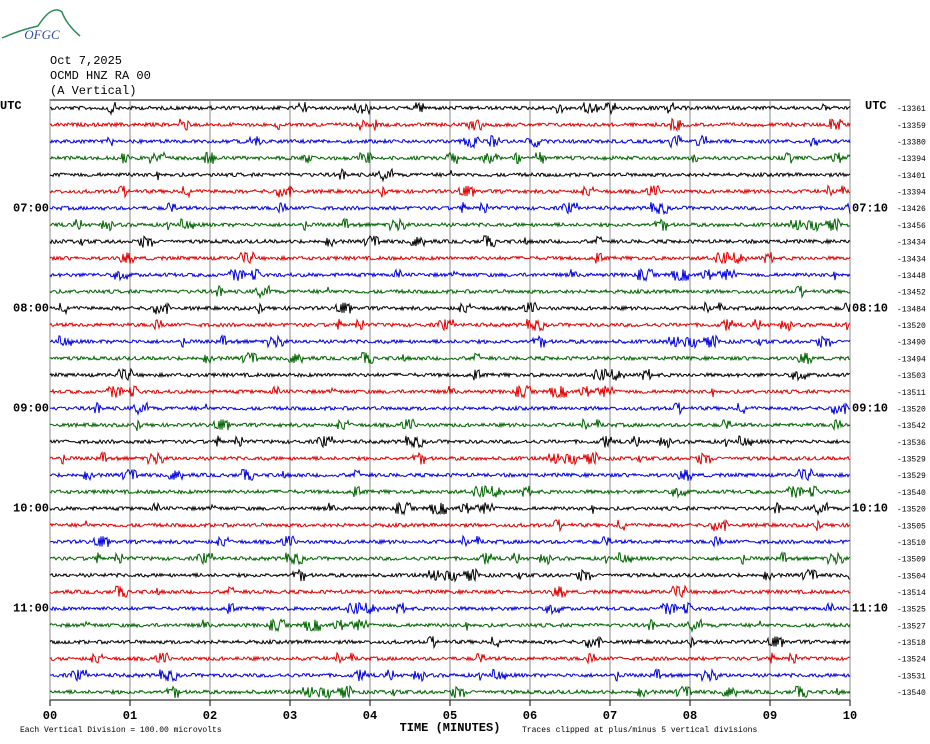  Describe the element at coordinates (870, 609) in the screenshot. I see `right-hour-label: 11:10` at that location.